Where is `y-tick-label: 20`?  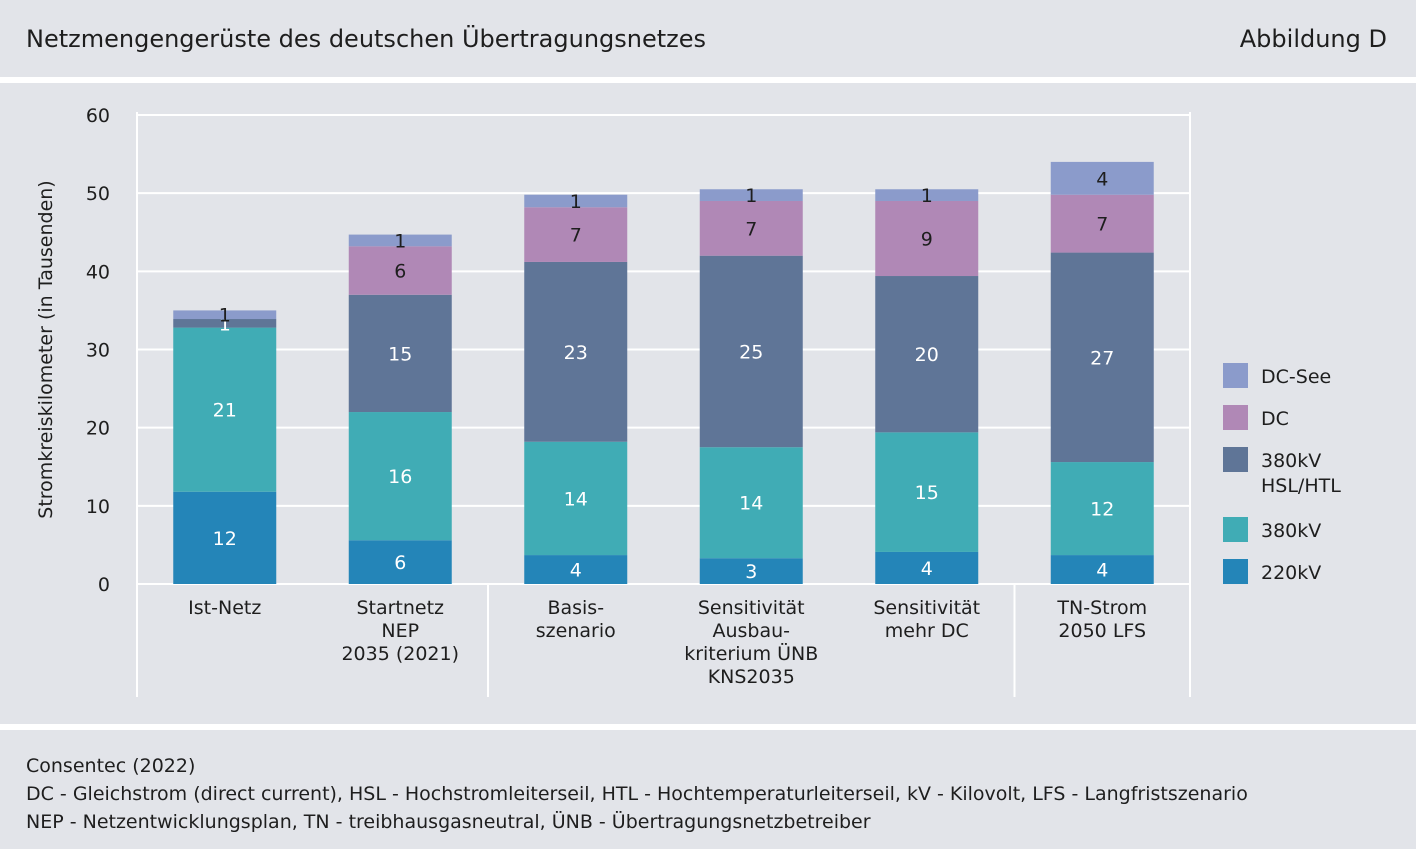 y-tick-label: 20 is located at coordinates (98, 429).